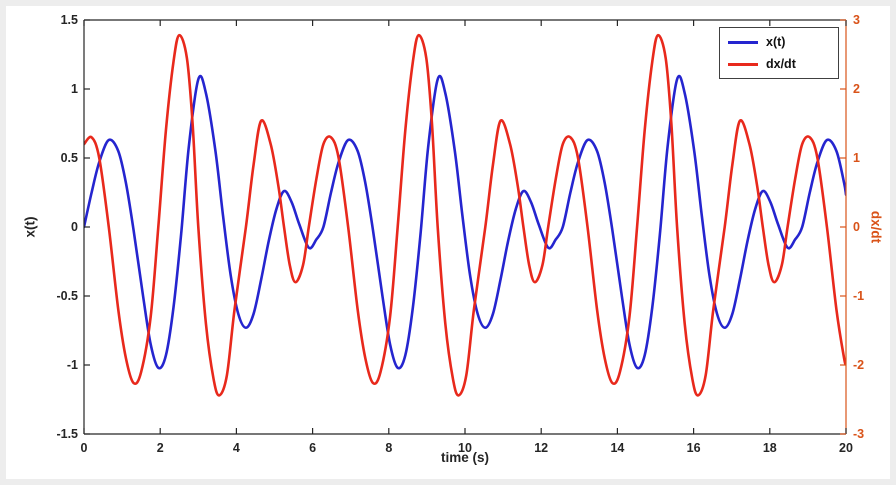 The height and width of the screenshot is (485, 896). What do you see at coordinates (856, 158) in the screenshot?
I see `y-right-tick-label: 1` at bounding box center [856, 158].